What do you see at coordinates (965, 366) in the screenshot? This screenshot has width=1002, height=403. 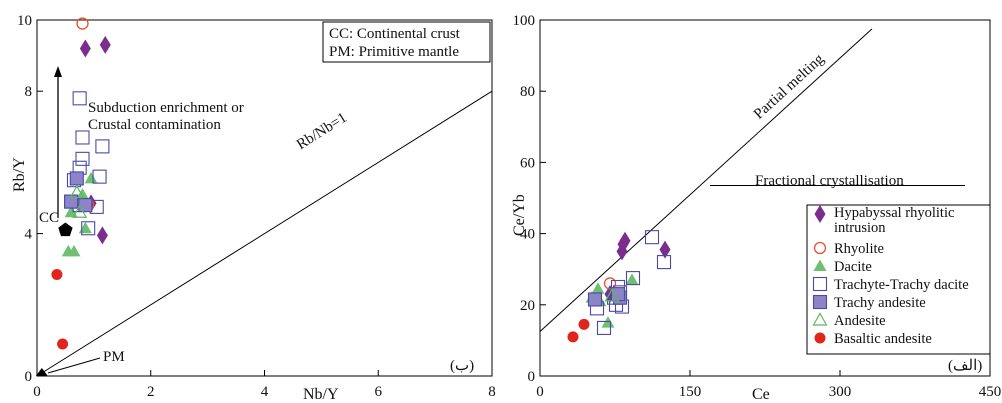 I see `right-panel-tag: (الف)` at bounding box center [965, 366].